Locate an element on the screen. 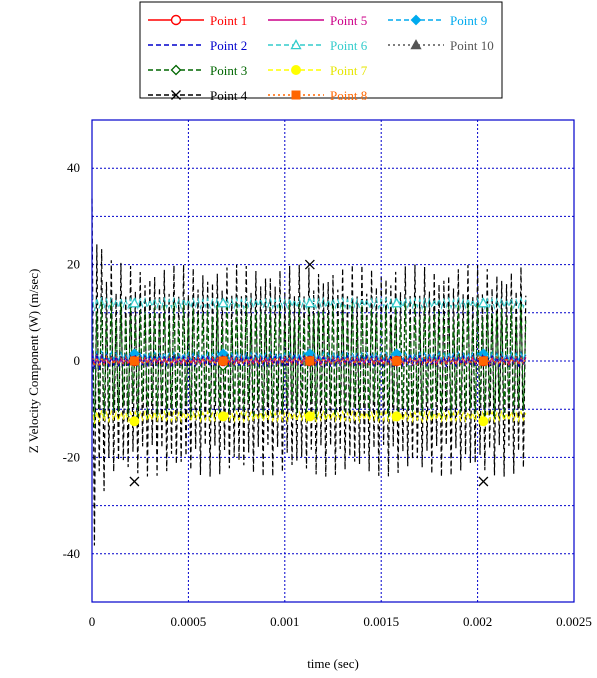  legend-item: Point 7 is located at coordinates (318, 70).